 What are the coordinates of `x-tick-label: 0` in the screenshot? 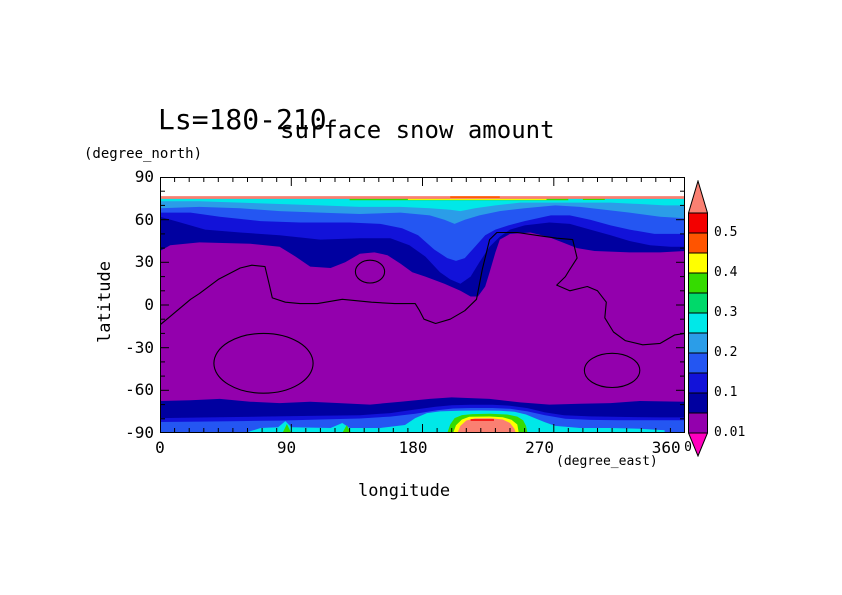 It's located at (160, 447).